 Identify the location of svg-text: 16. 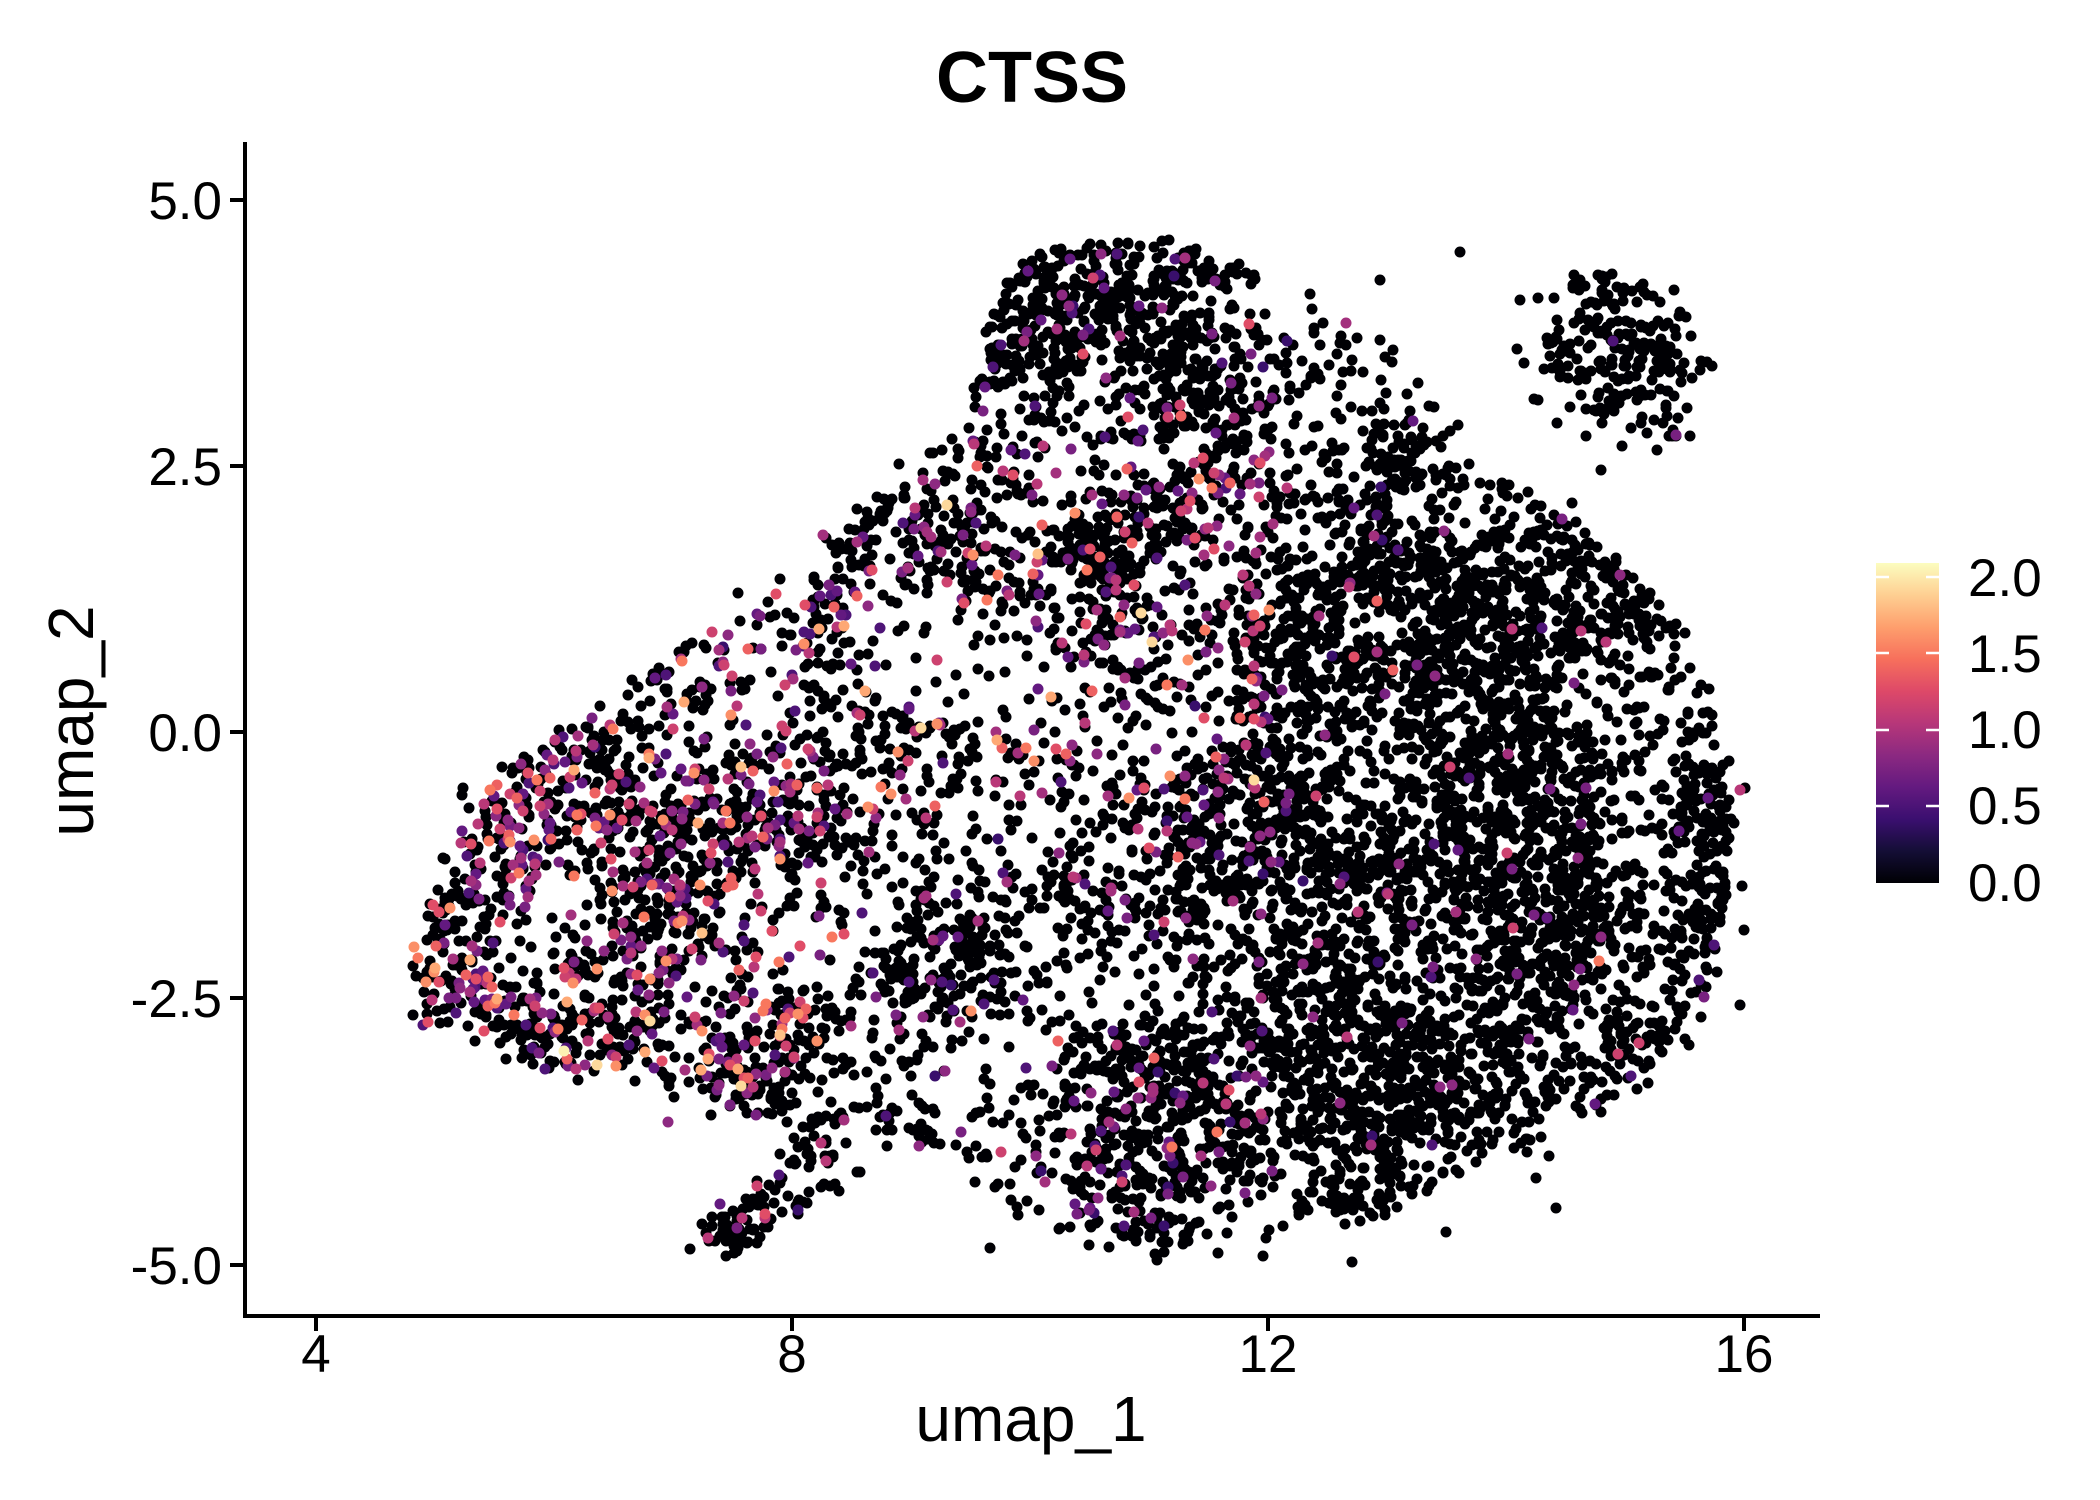
(1744, 1354).